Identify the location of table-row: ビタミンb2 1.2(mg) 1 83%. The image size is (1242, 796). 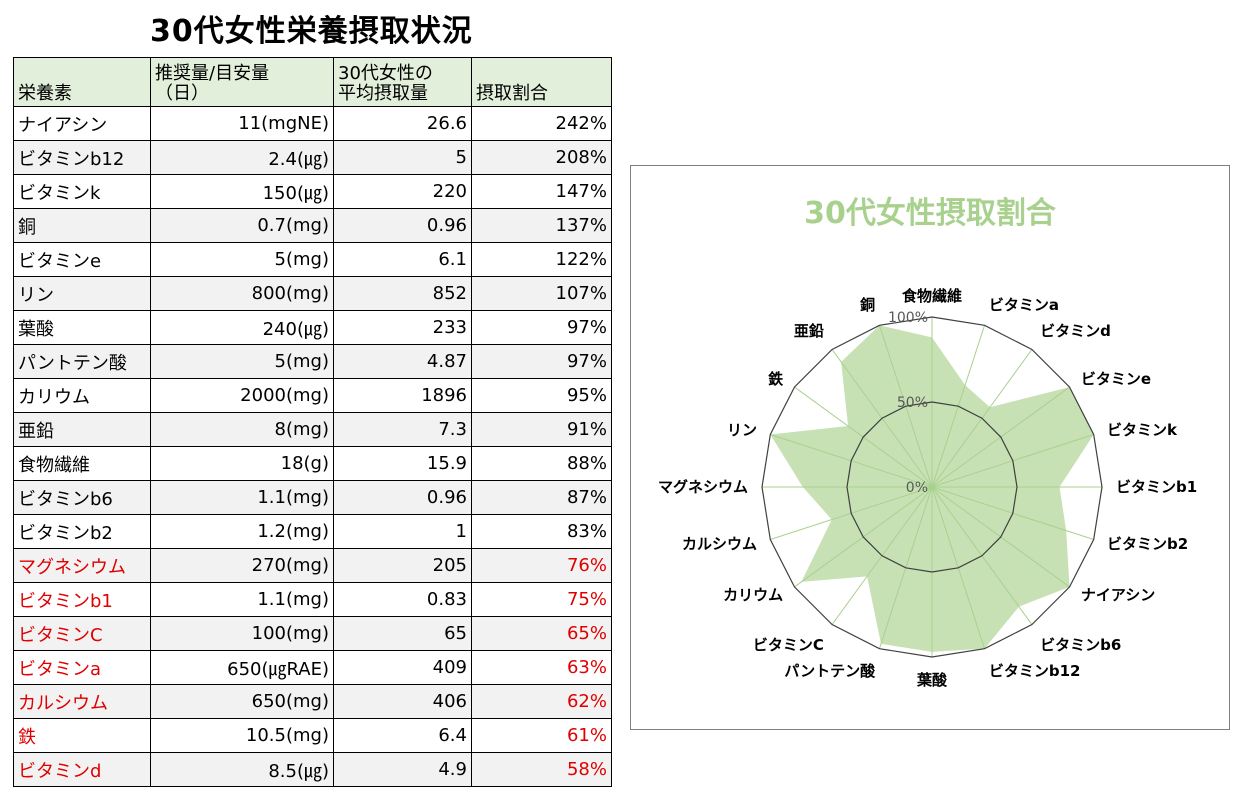
(312, 531).